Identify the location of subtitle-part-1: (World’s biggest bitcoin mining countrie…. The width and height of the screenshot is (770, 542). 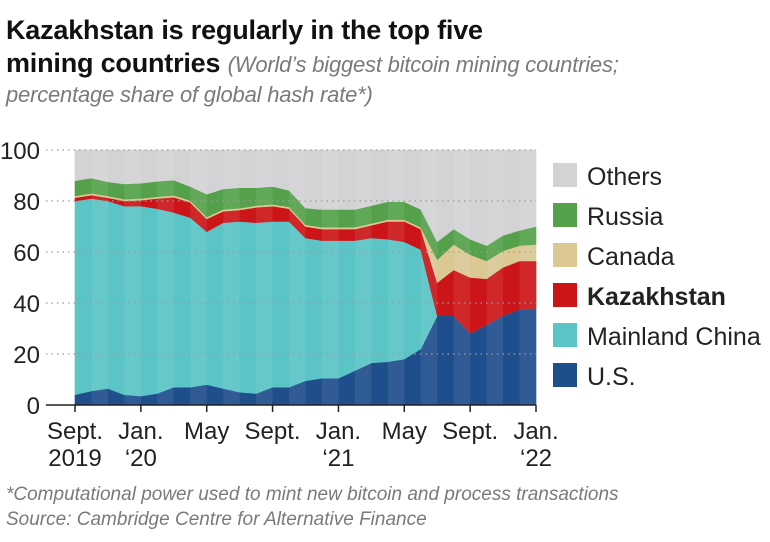
(423, 64).